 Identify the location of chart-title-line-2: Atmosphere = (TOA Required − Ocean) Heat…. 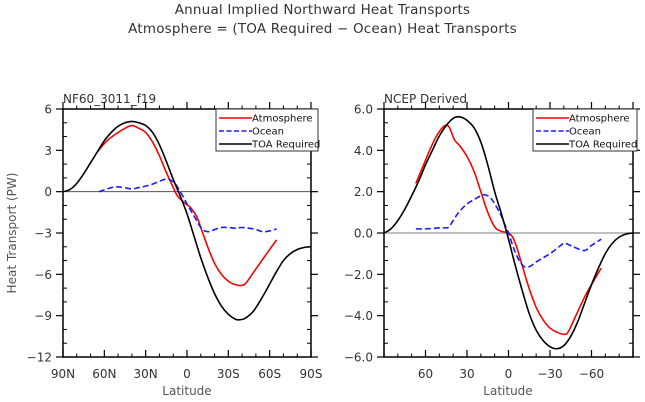
(322, 29).